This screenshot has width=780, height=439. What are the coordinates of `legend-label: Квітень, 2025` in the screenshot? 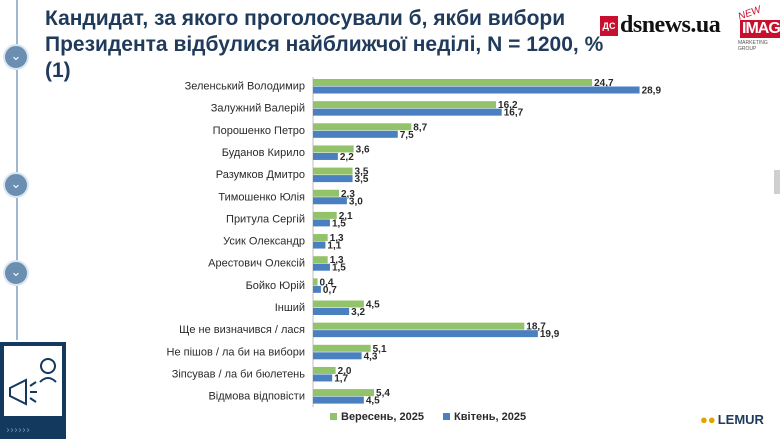 It's located at (490, 417).